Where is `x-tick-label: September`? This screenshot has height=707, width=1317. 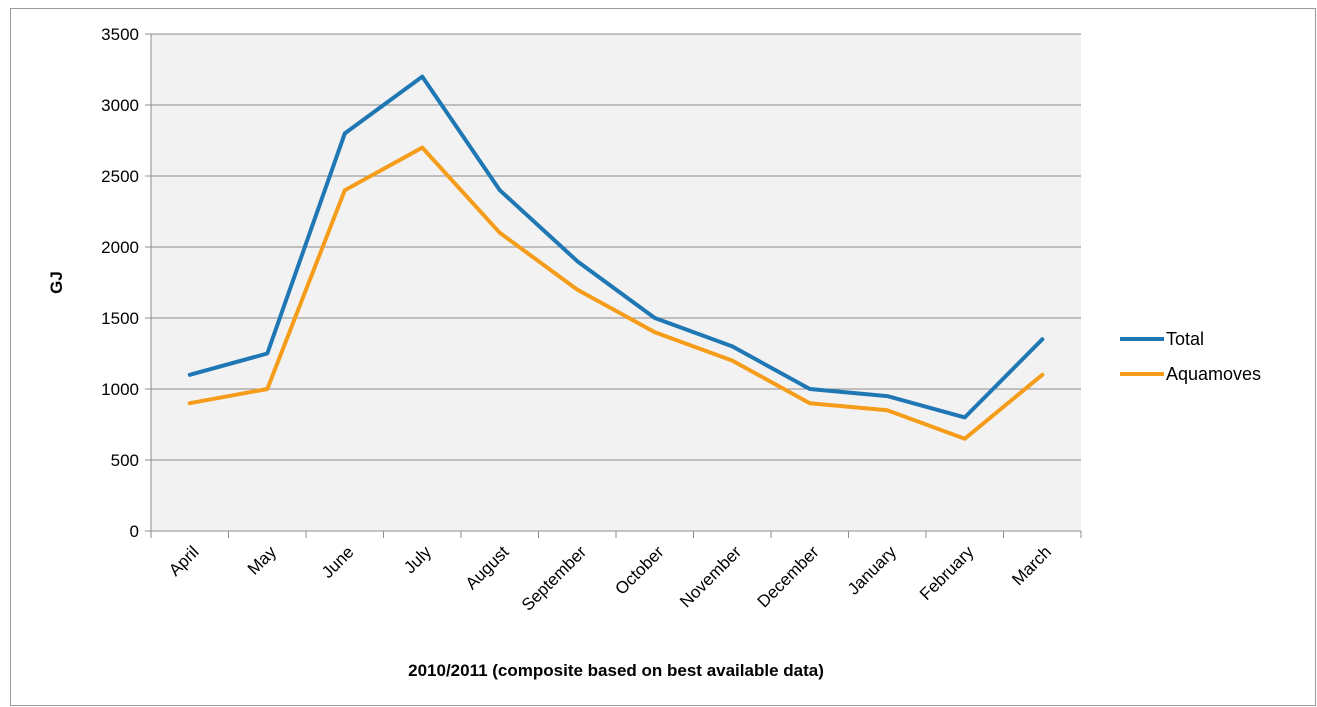 x-tick-label: September is located at coordinates (554, 578).